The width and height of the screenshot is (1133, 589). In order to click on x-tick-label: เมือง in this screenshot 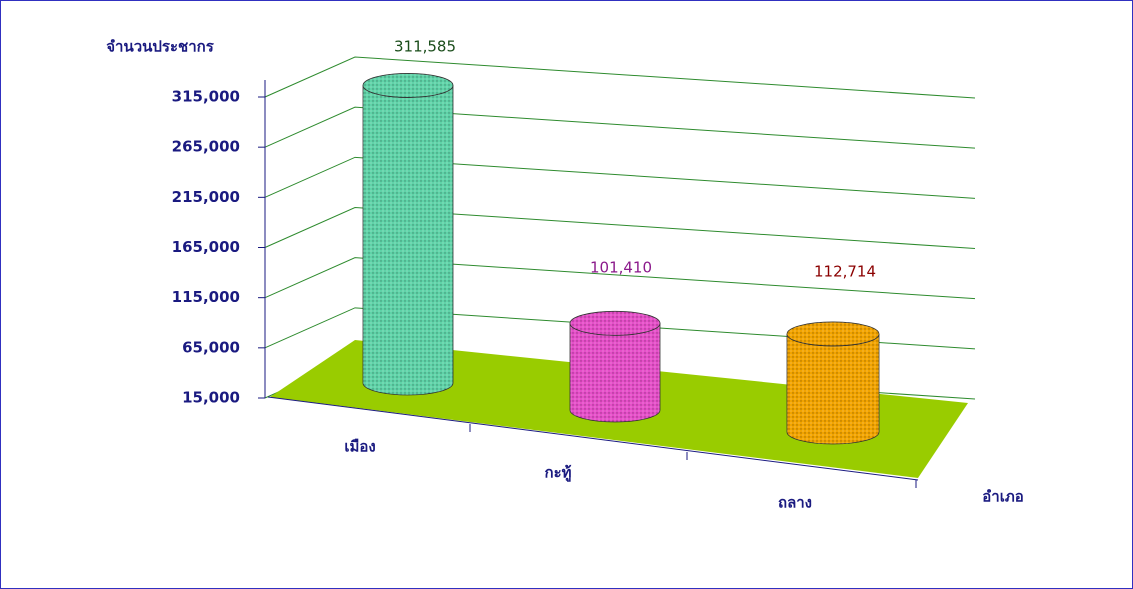, I will do `click(359, 447)`.